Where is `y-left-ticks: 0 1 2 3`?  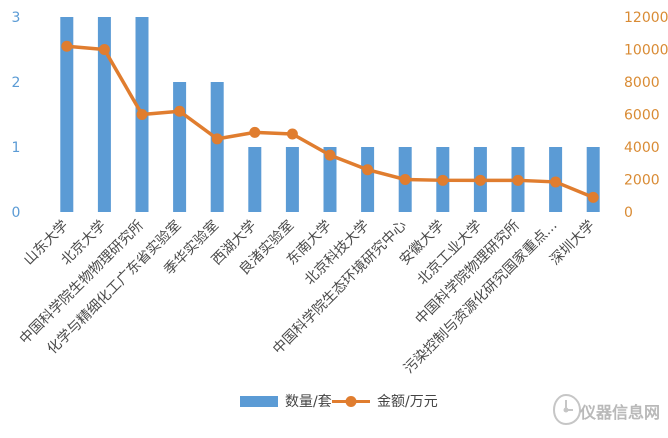 y-left-ticks: 0 1 2 3 is located at coordinates (16, 115).